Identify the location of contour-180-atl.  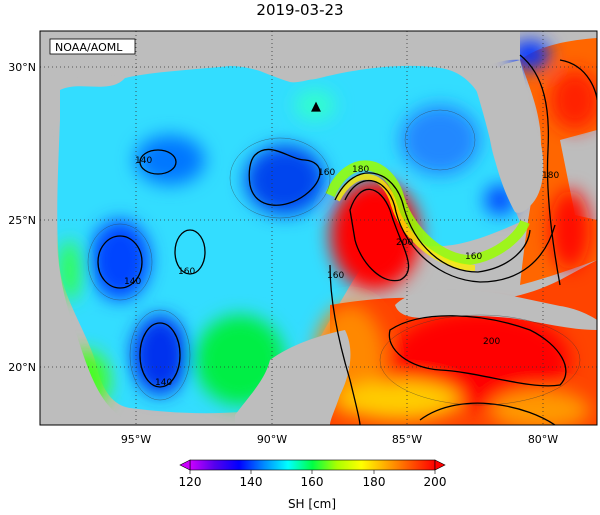
(540, 170).